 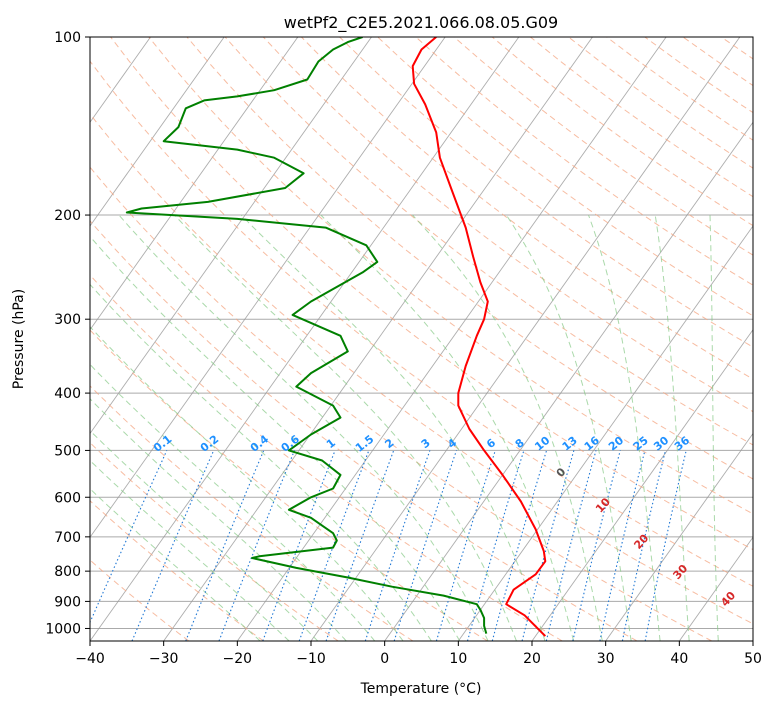 I want to click on y-tick-label: 500, so click(x=67, y=451).